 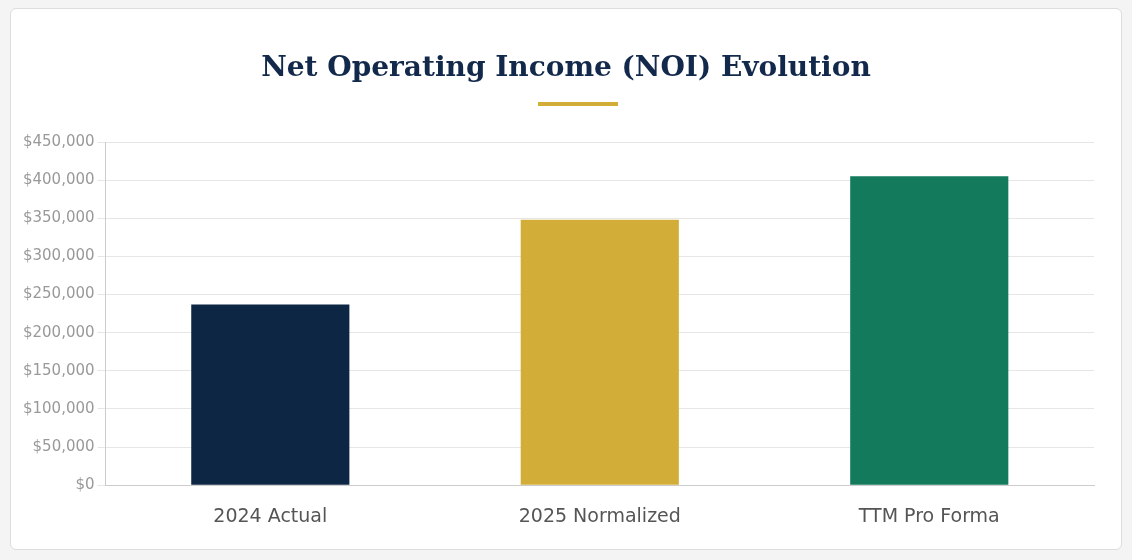 I want to click on y-tick-label: $300,000, so click(x=58, y=255).